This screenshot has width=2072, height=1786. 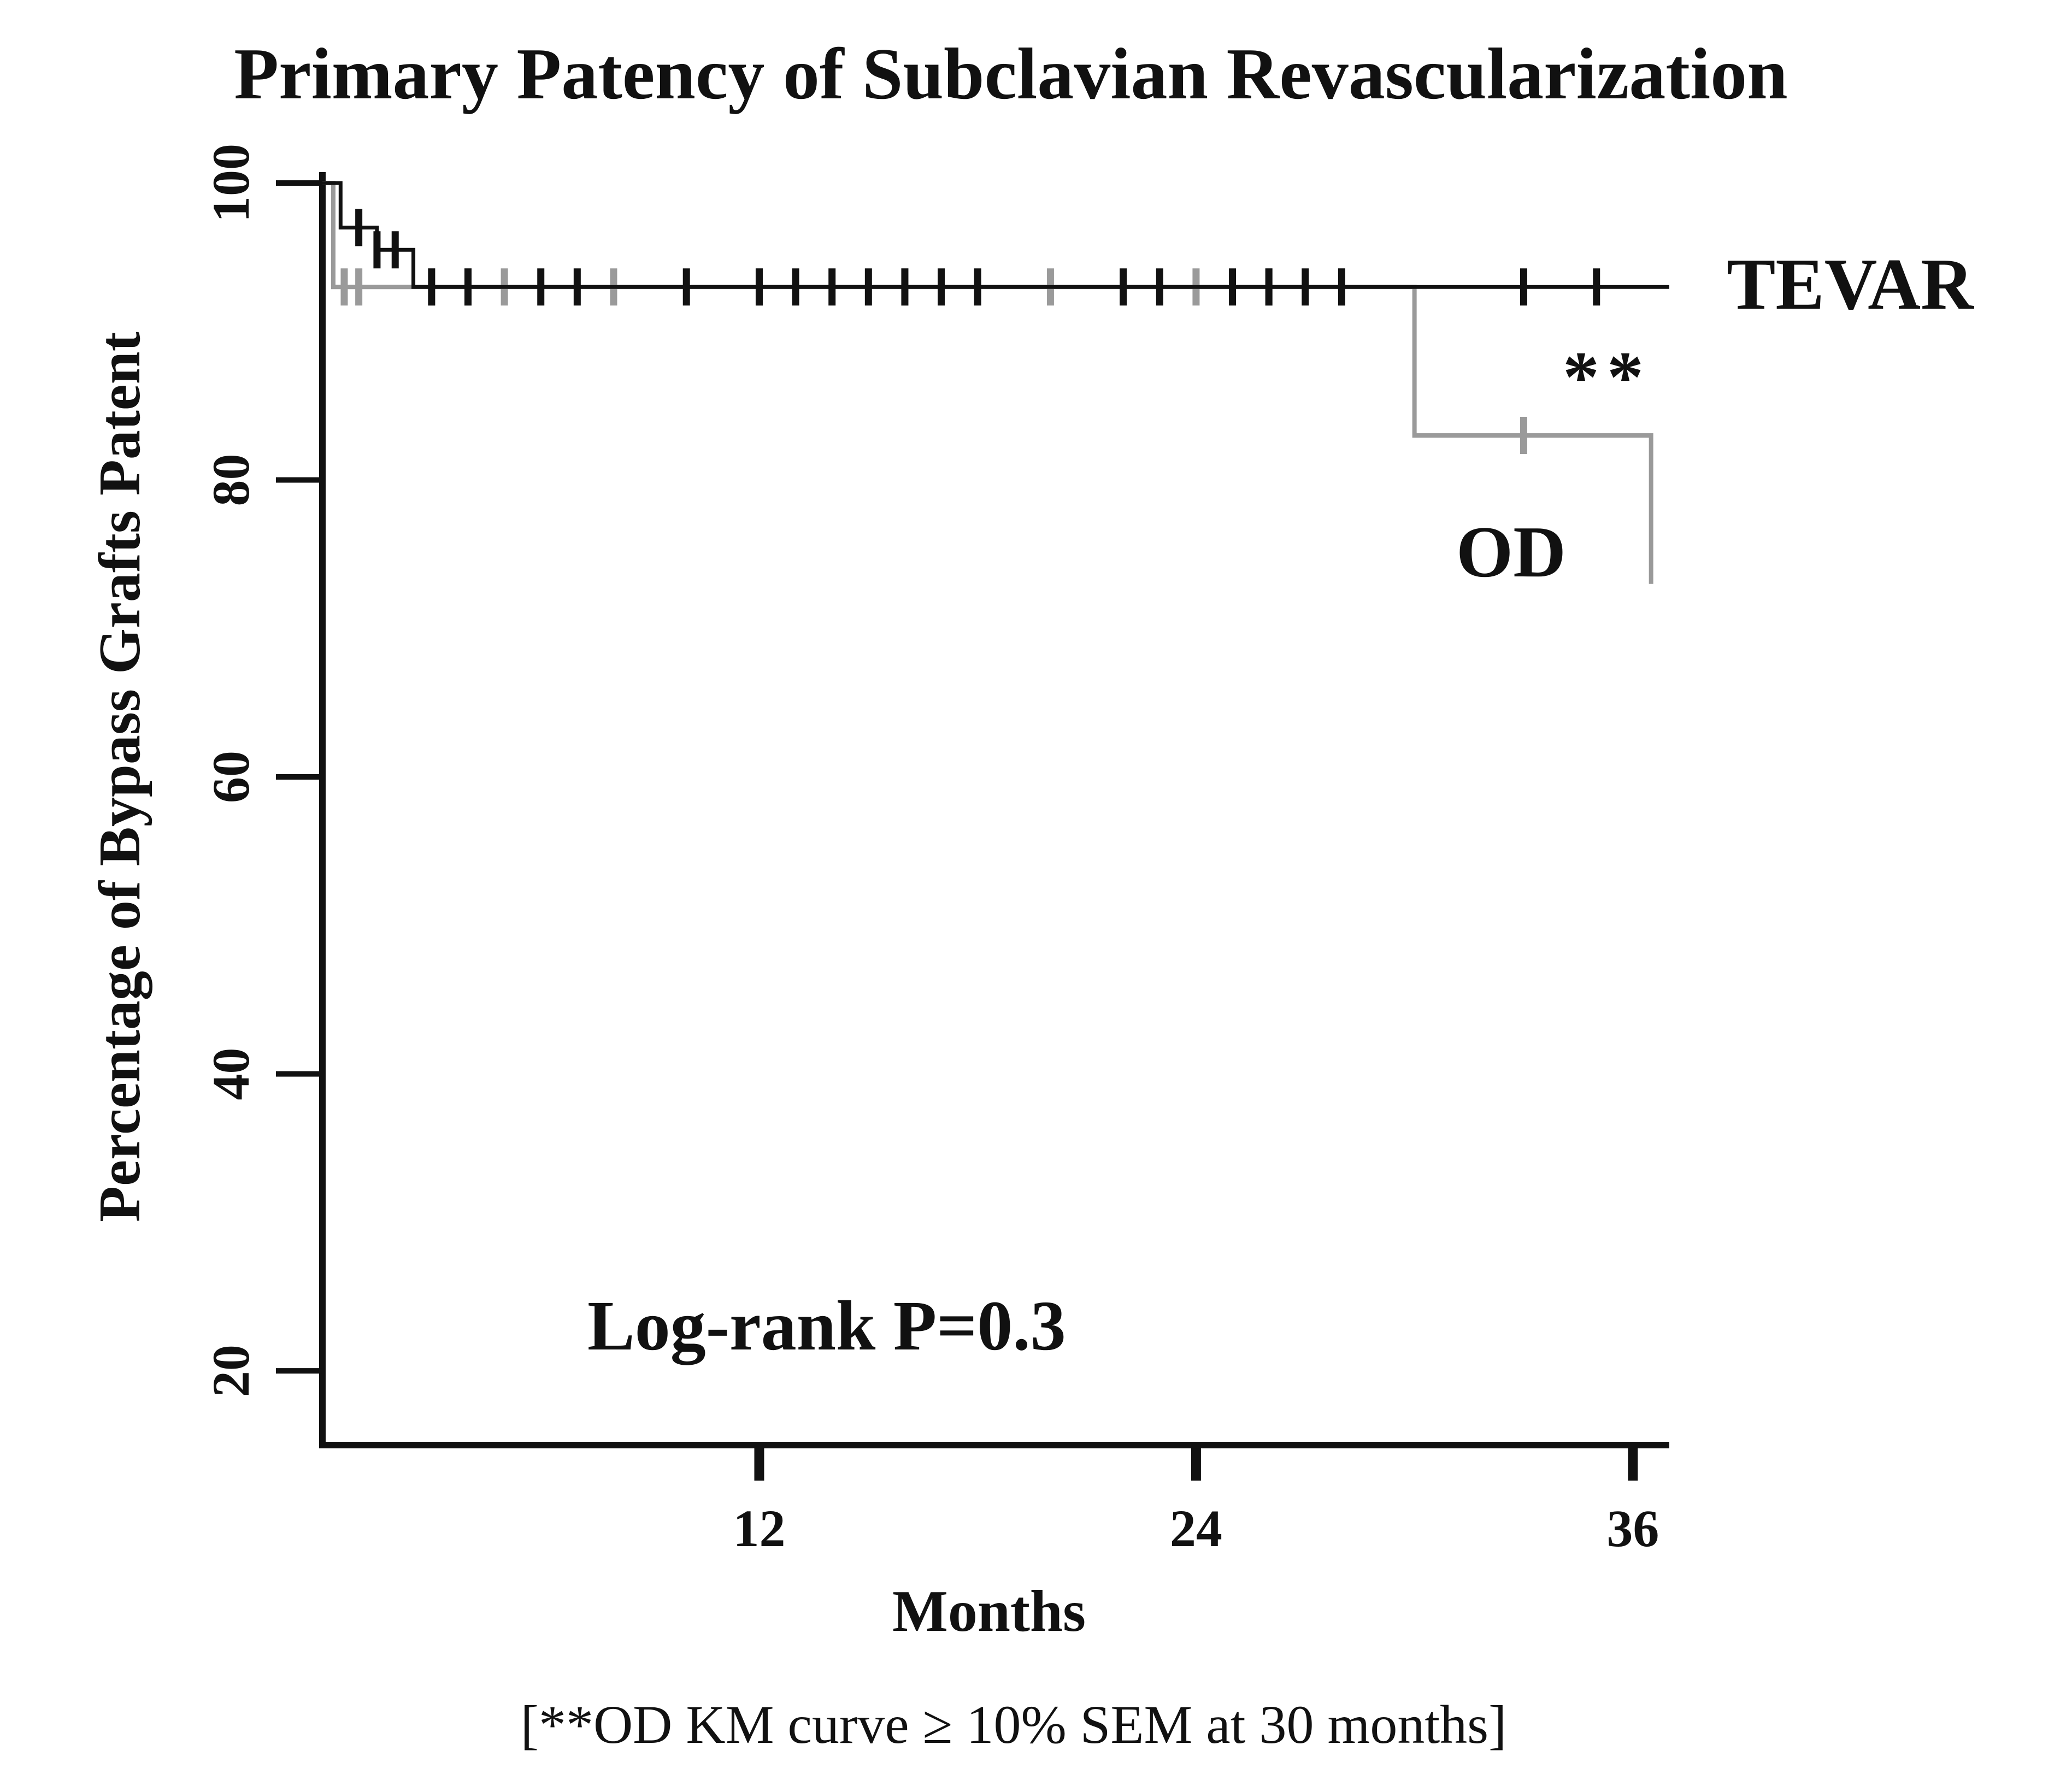 I want to click on footnote: [**OD KM curve ≥ 10% SEM at 30 months], so click(x=1014, y=1725).